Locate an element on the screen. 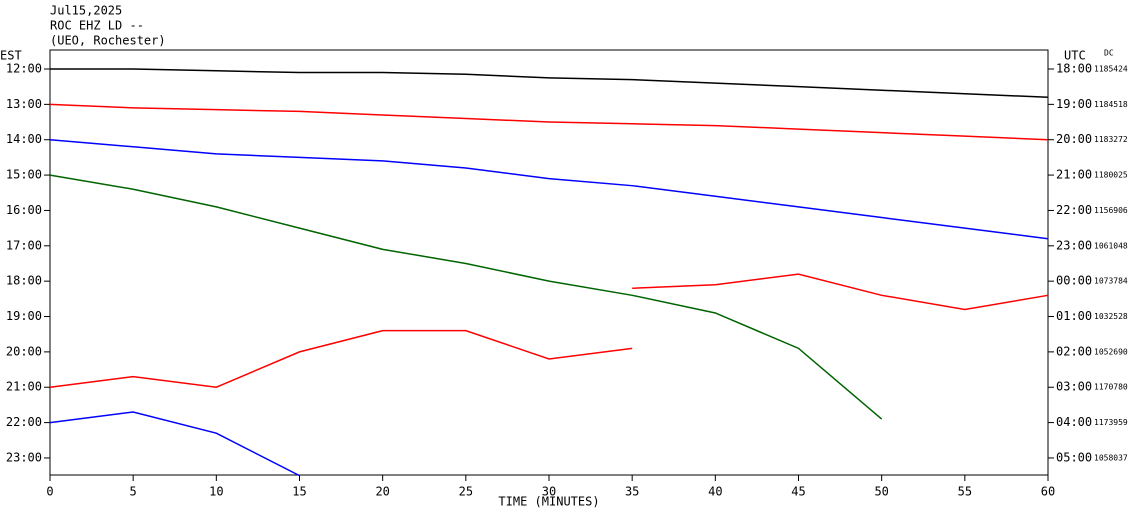  x-tick-label: 5 is located at coordinates (133, 492).